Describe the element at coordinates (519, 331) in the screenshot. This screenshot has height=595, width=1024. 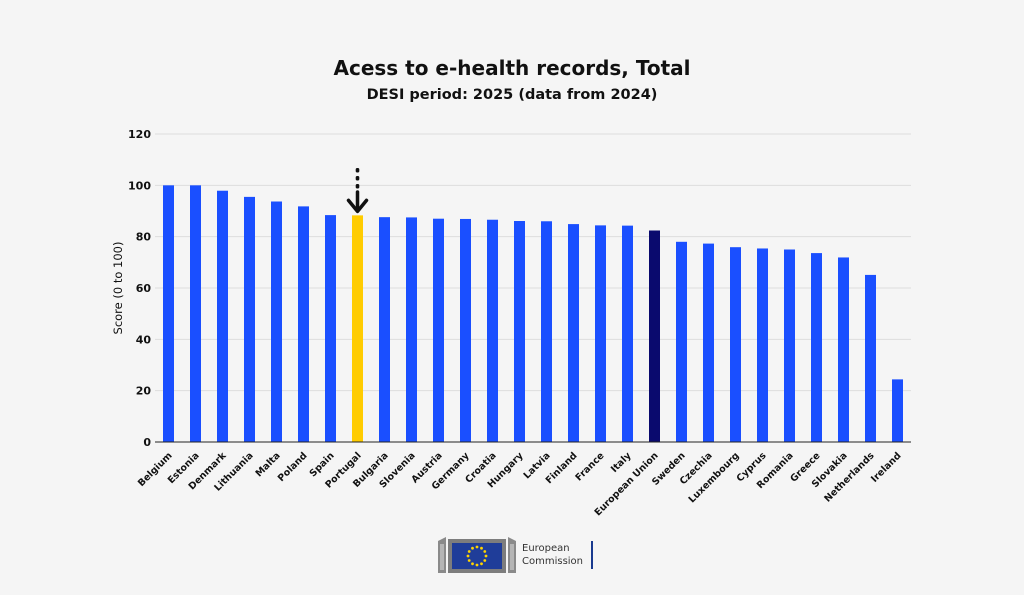
I see `bar-hungary` at that location.